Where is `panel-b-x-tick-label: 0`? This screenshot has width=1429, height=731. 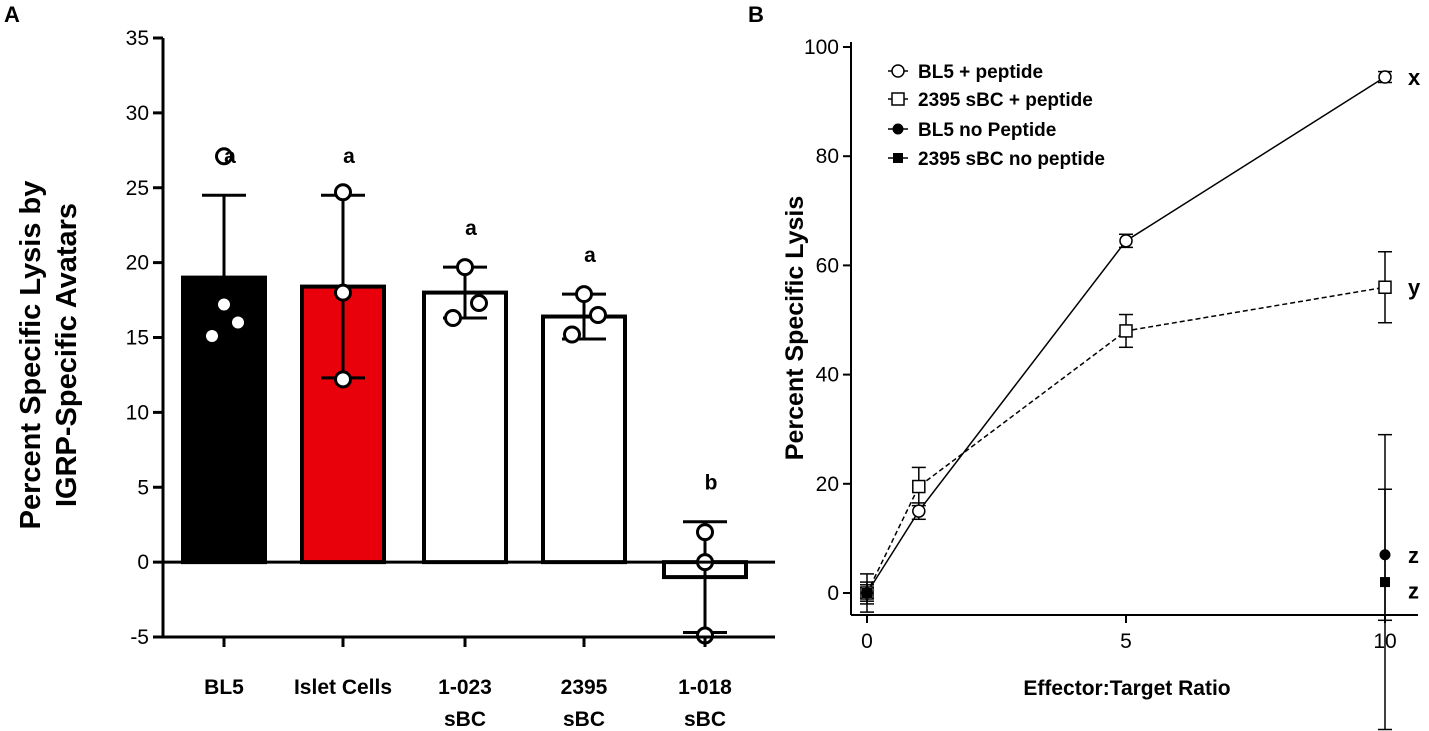
panel-b-x-tick-label: 0 is located at coordinates (867, 641).